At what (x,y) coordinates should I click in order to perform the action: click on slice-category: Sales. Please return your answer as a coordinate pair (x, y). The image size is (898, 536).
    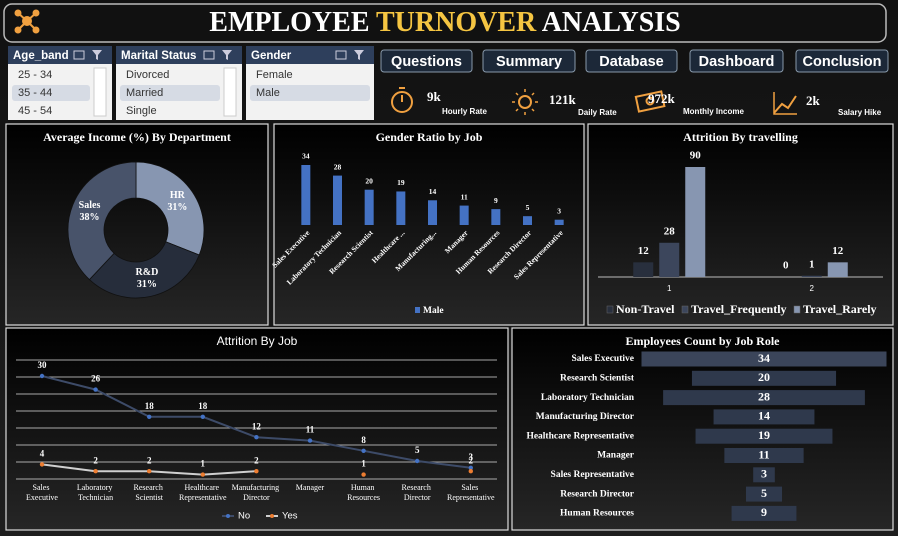
    Looking at the image, I should click on (90, 205).